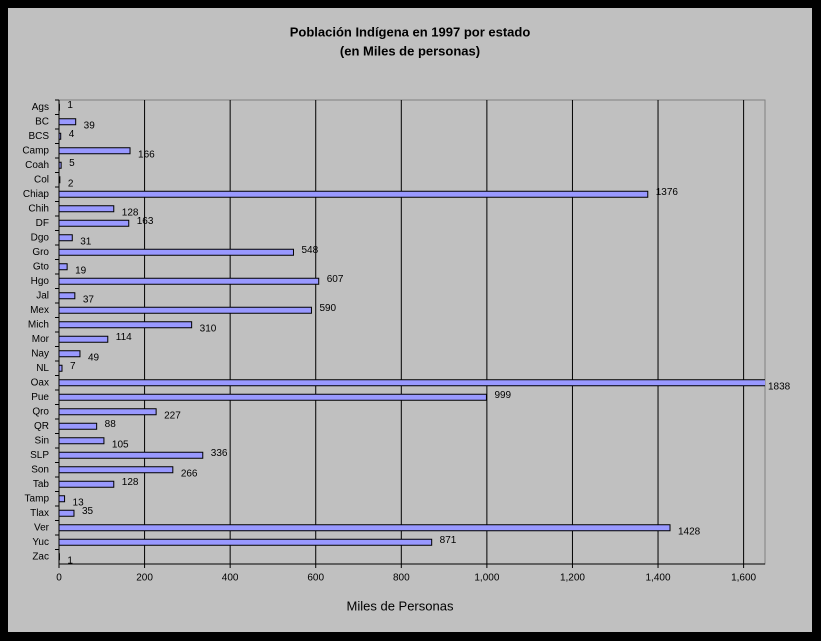 This screenshot has height=641, width=821. I want to click on y-tick-label: Col, so click(41, 179).